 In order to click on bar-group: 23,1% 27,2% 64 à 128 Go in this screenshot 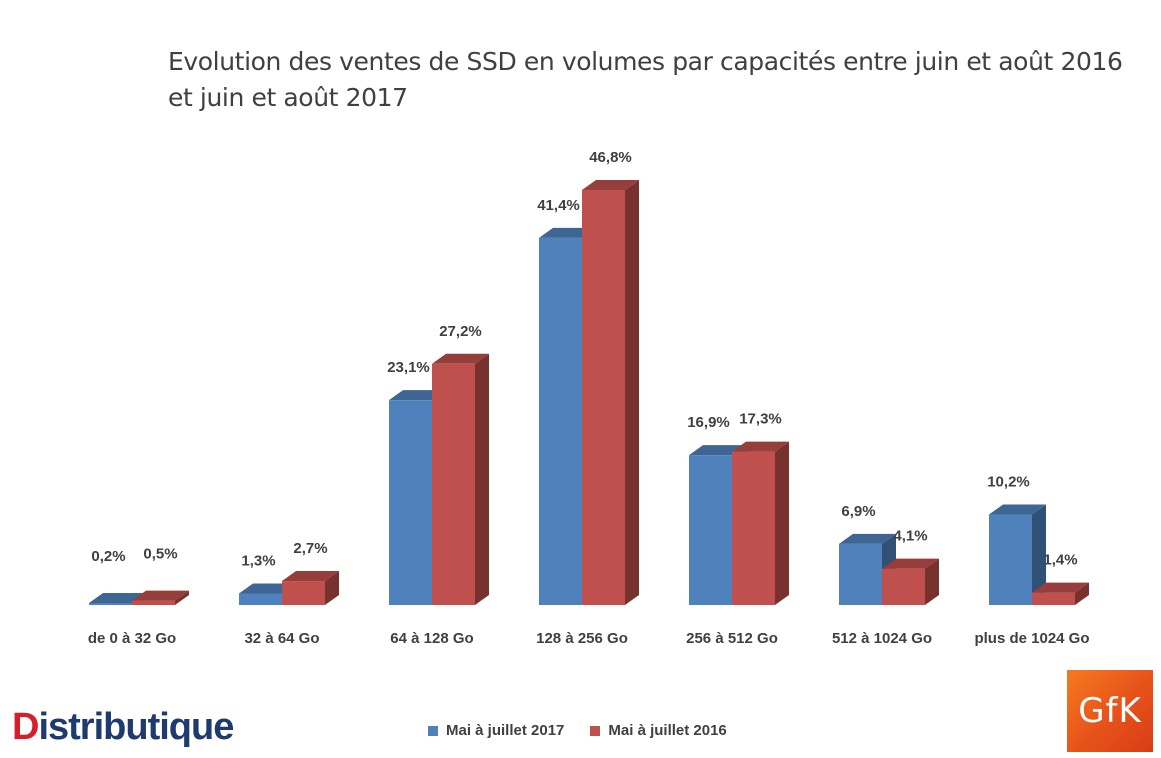, I will do `click(438, 485)`.